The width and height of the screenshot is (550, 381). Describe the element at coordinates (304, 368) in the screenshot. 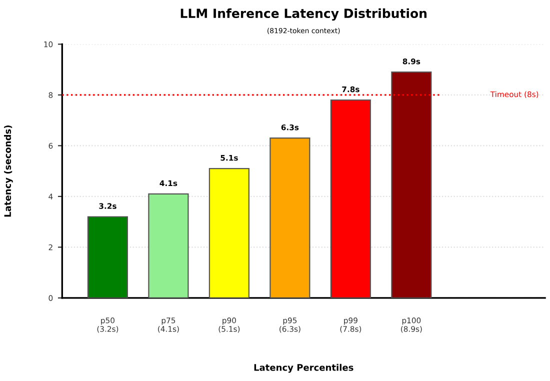

I see `x-axis-title: Latency Percentiles` at that location.